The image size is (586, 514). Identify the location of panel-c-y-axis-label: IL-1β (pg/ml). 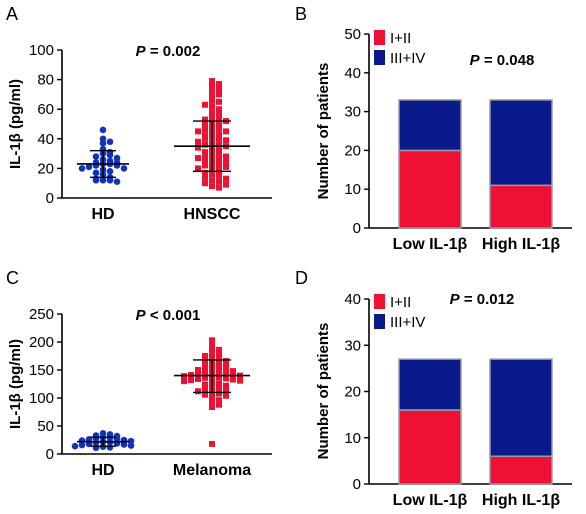
(15, 384).